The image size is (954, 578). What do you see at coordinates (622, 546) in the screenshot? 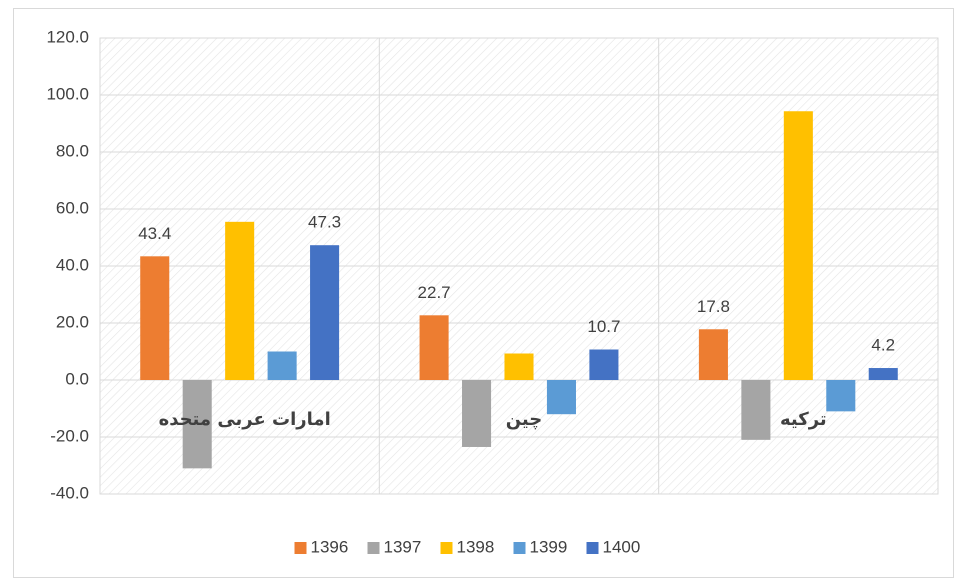
I see `legend-label: 1400` at bounding box center [622, 546].